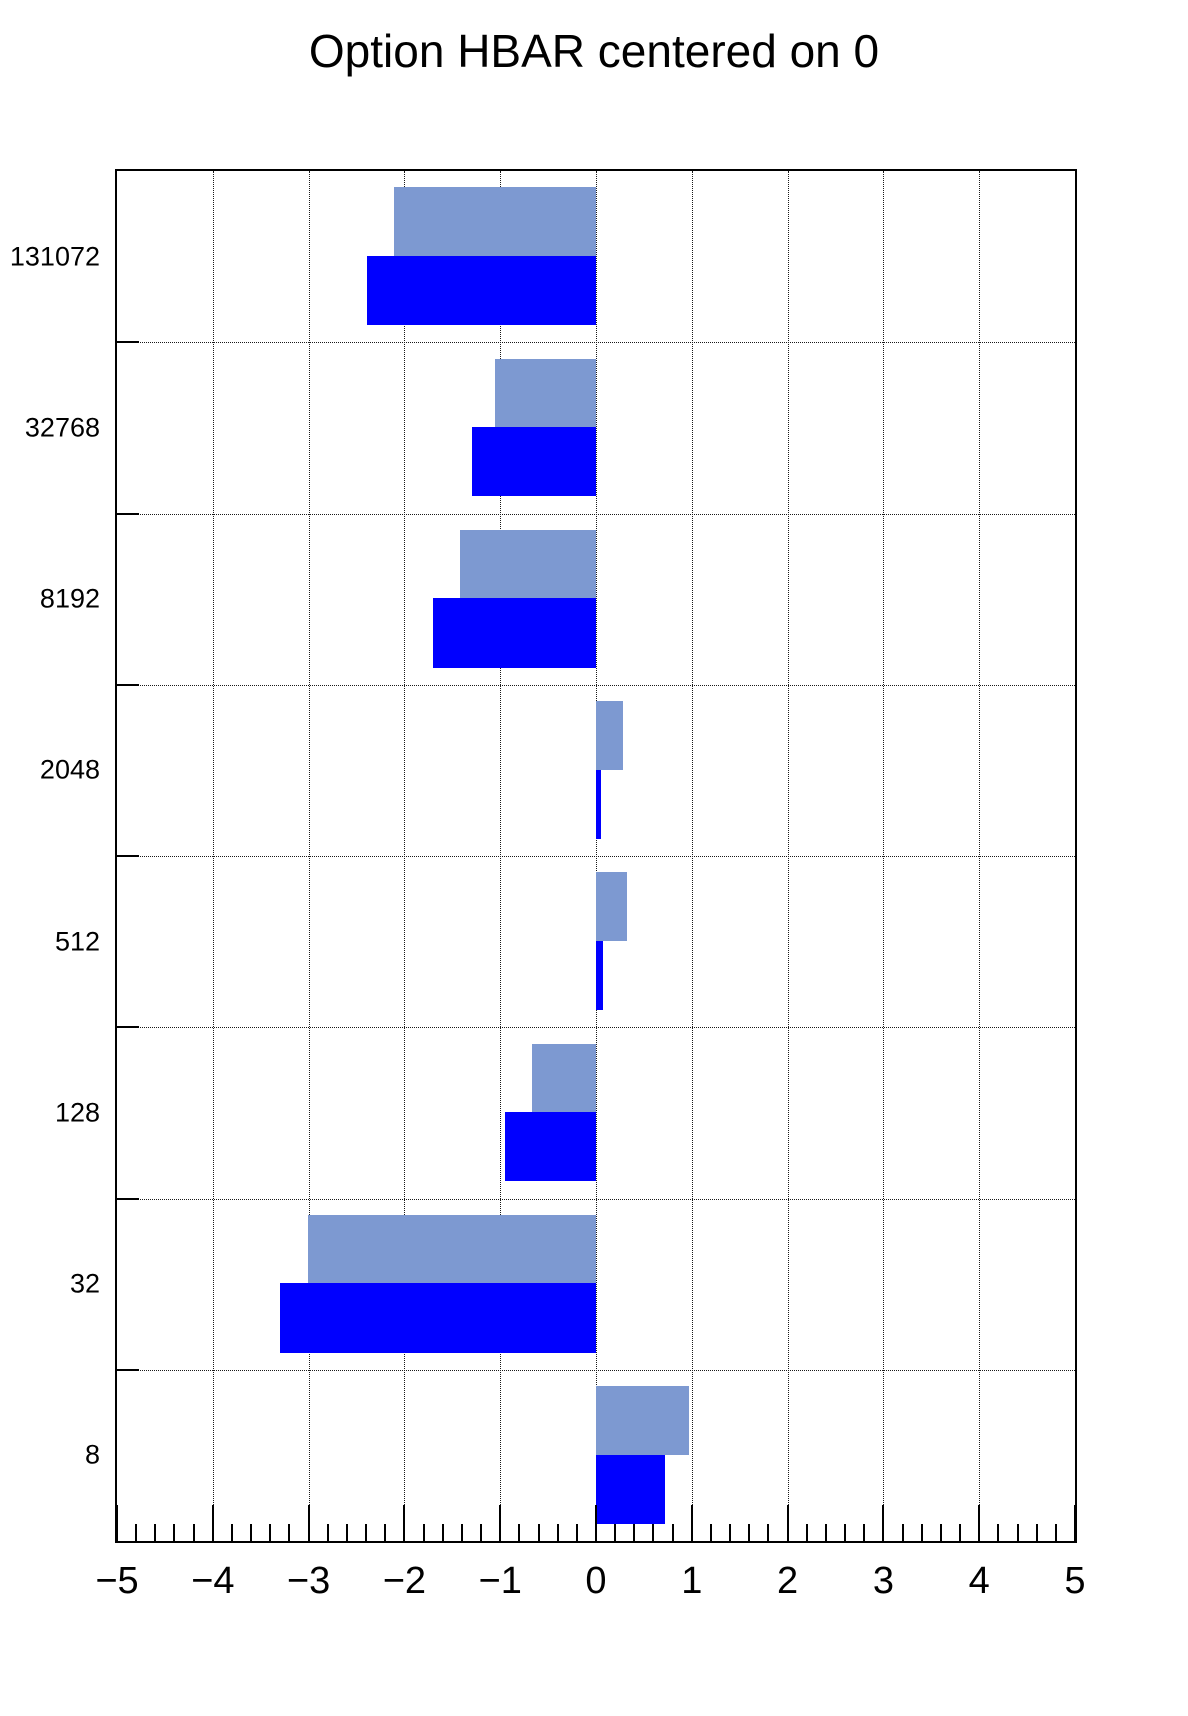 Image resolution: width=1188 pixels, height=1716 pixels. Describe the element at coordinates (54, 256) in the screenshot. I see `y-tick-label: 131072` at that location.